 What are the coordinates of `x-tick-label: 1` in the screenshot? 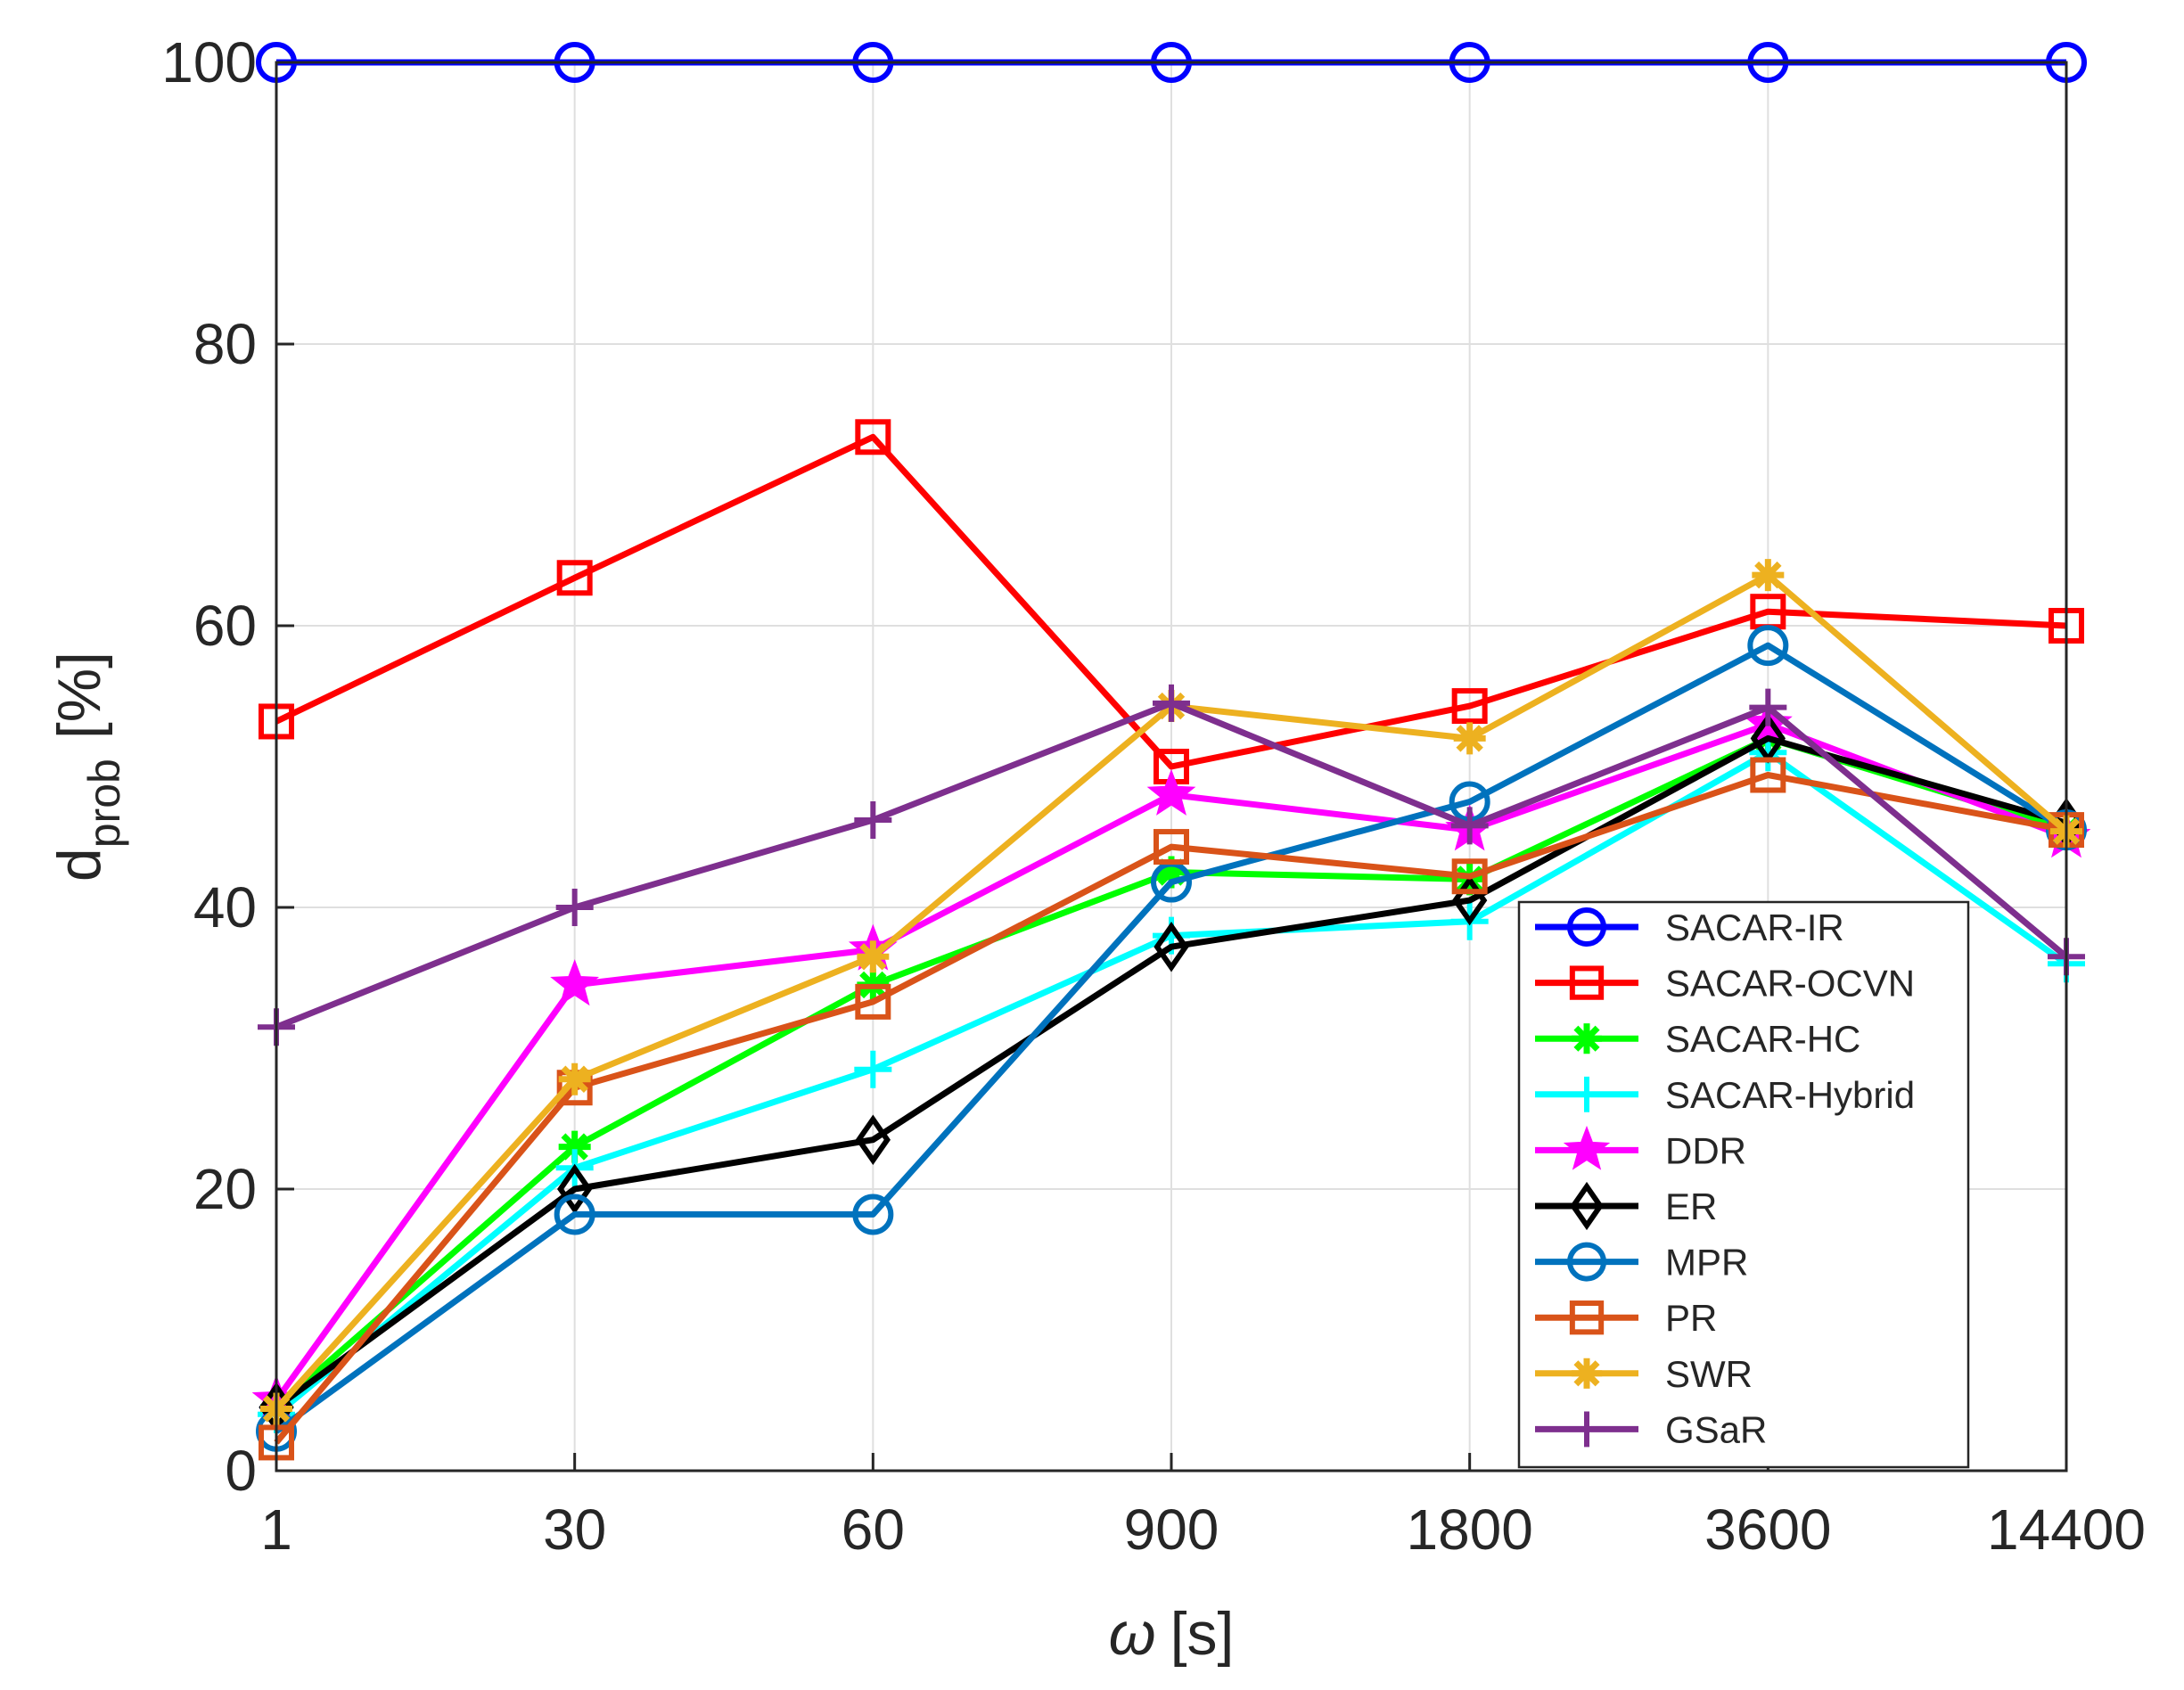 It's located at (276, 1529).